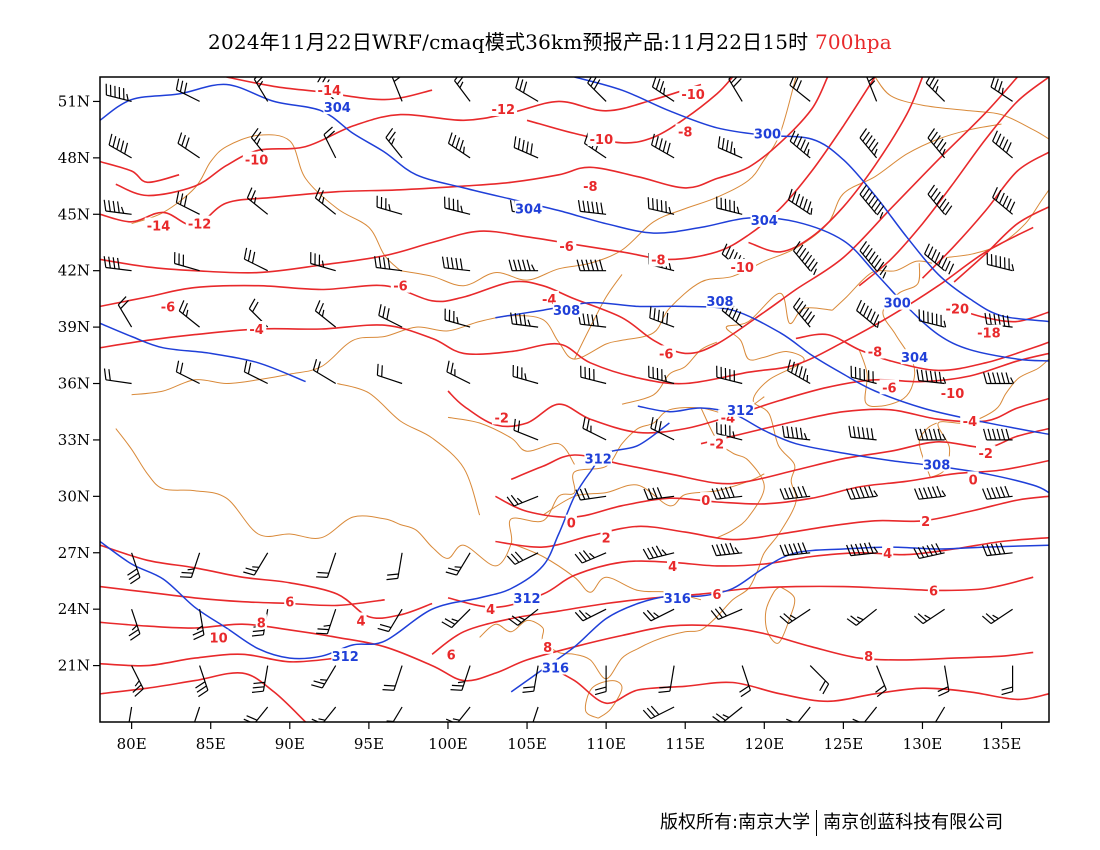  I want to click on lat-tick-label: 51N, so click(74, 101).